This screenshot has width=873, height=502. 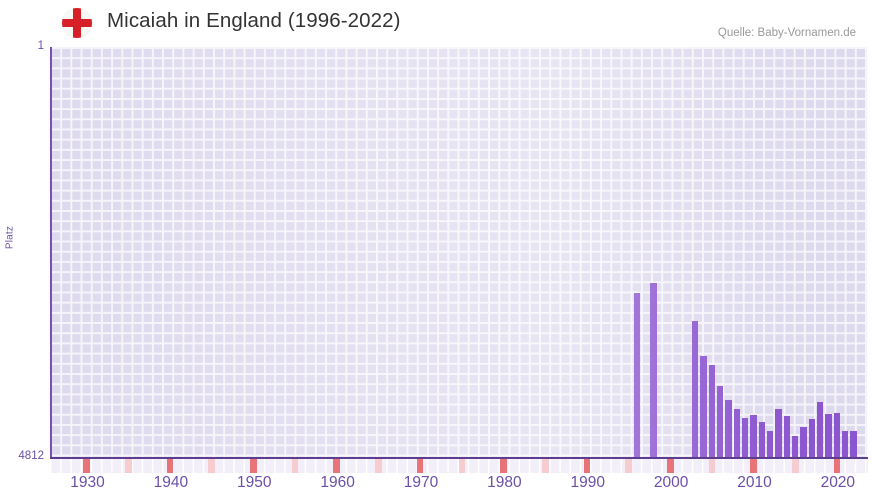 What do you see at coordinates (754, 482) in the screenshot?
I see `x-axis-tick-label: 2010` at bounding box center [754, 482].